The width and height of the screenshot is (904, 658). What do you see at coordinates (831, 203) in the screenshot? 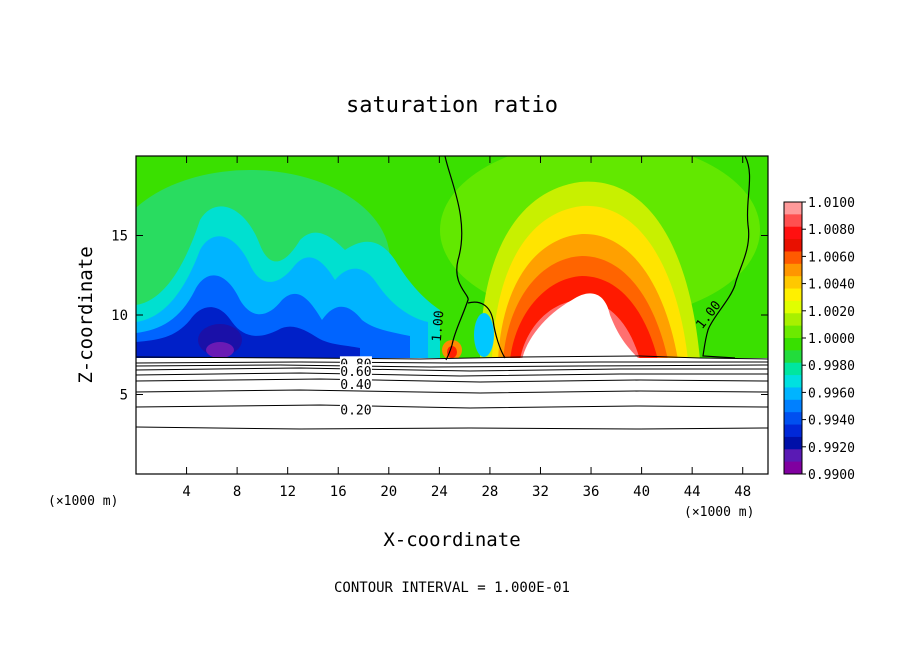
I see `colorbar-label: 1.0100` at bounding box center [831, 203].